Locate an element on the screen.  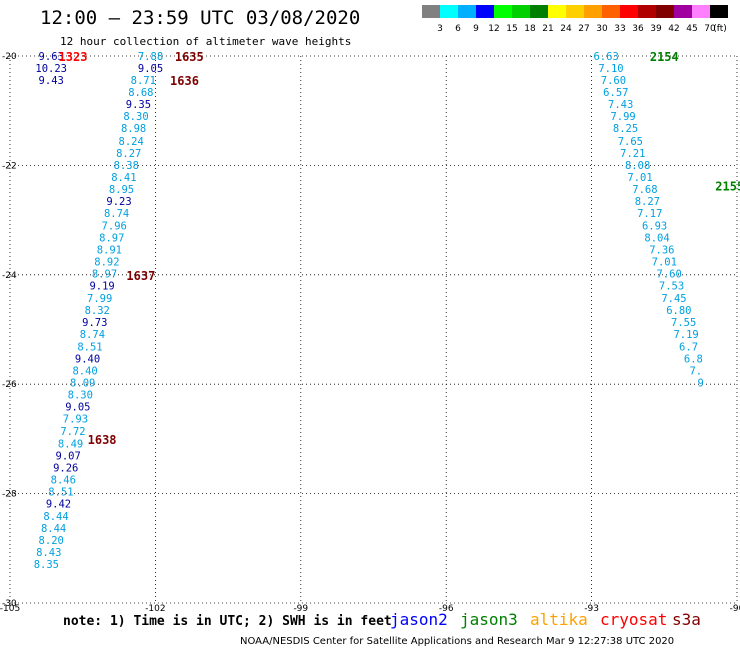
swh-value: 9.35 is located at coordinates (138, 105).